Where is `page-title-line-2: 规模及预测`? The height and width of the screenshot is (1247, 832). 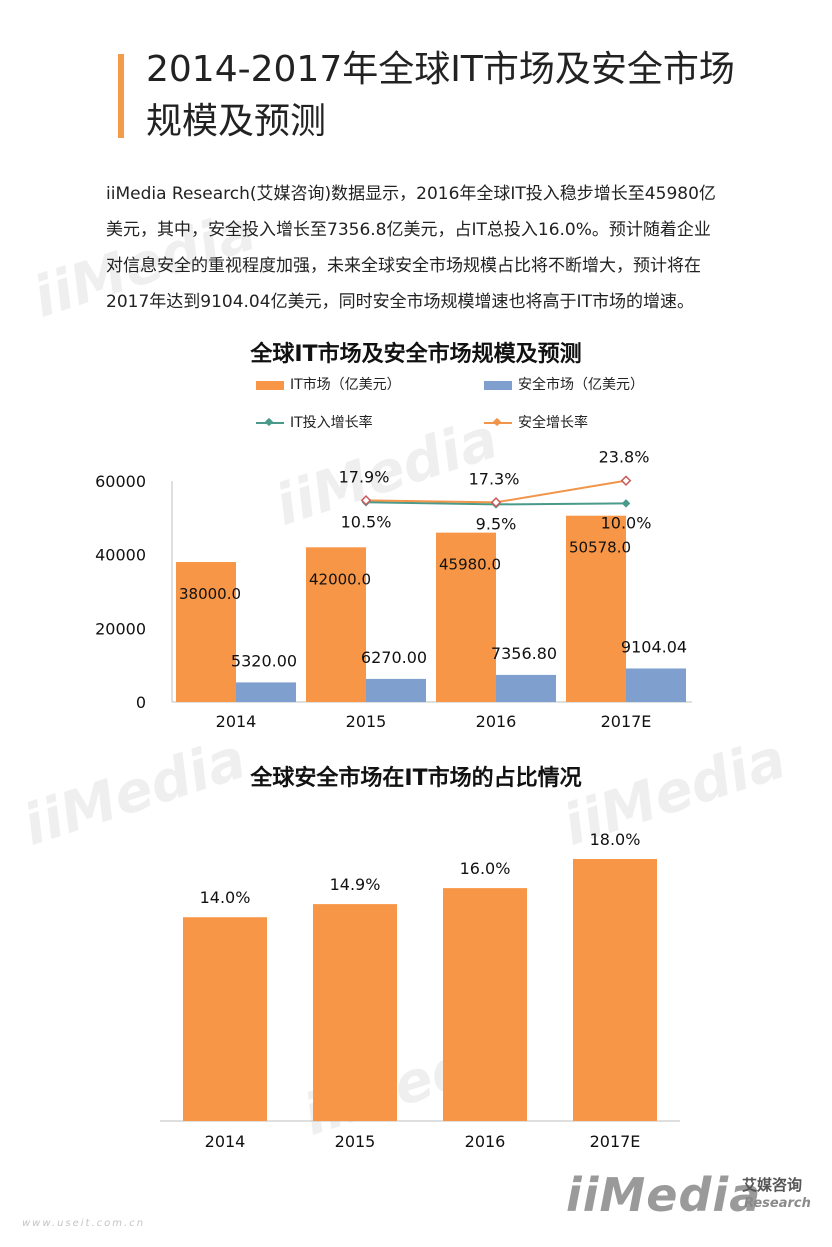 page-title-line-2: 规模及预测 is located at coordinates (236, 121).